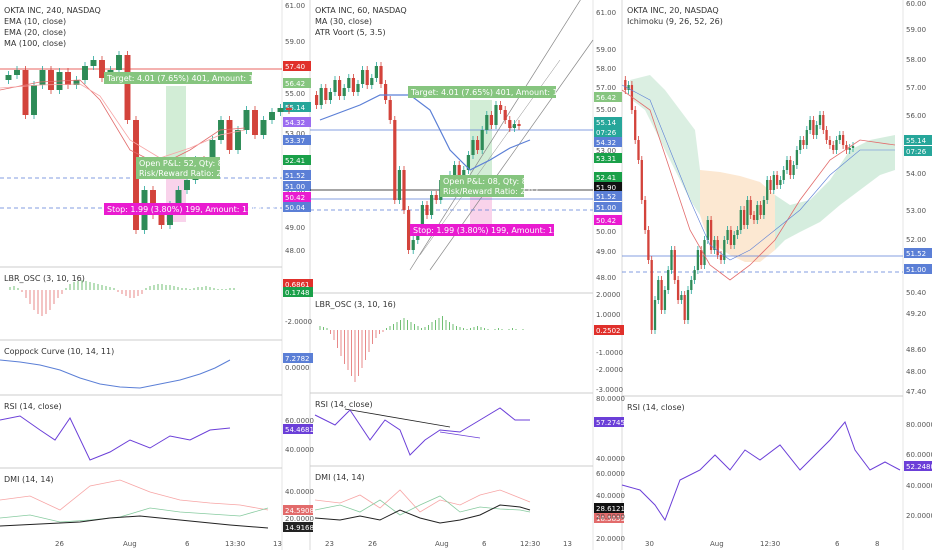 This screenshot has width=932, height=550. What do you see at coordinates (425, 132) in the screenshot?
I see `ma-line` at bounding box center [425, 132].